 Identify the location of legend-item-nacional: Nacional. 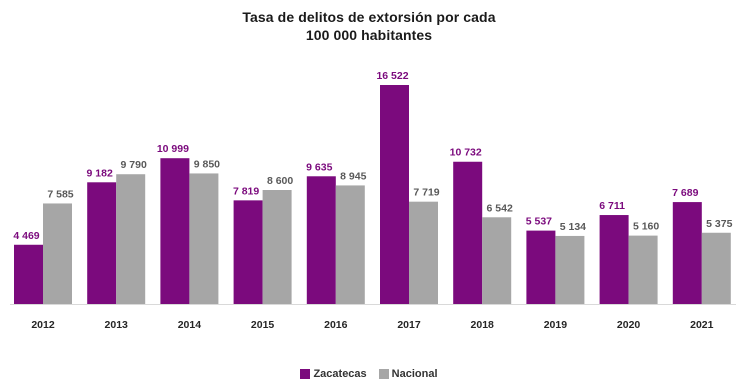
(408, 374).